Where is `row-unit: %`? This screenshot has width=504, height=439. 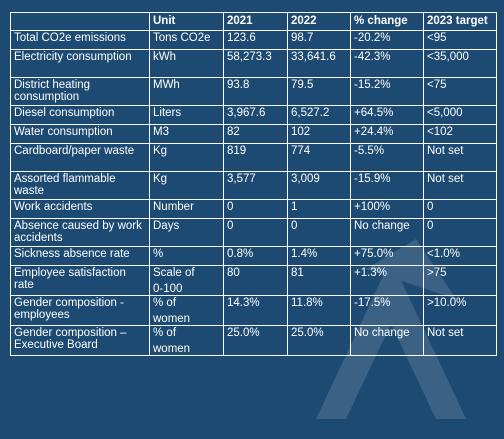 row-unit: % is located at coordinates (186, 256).